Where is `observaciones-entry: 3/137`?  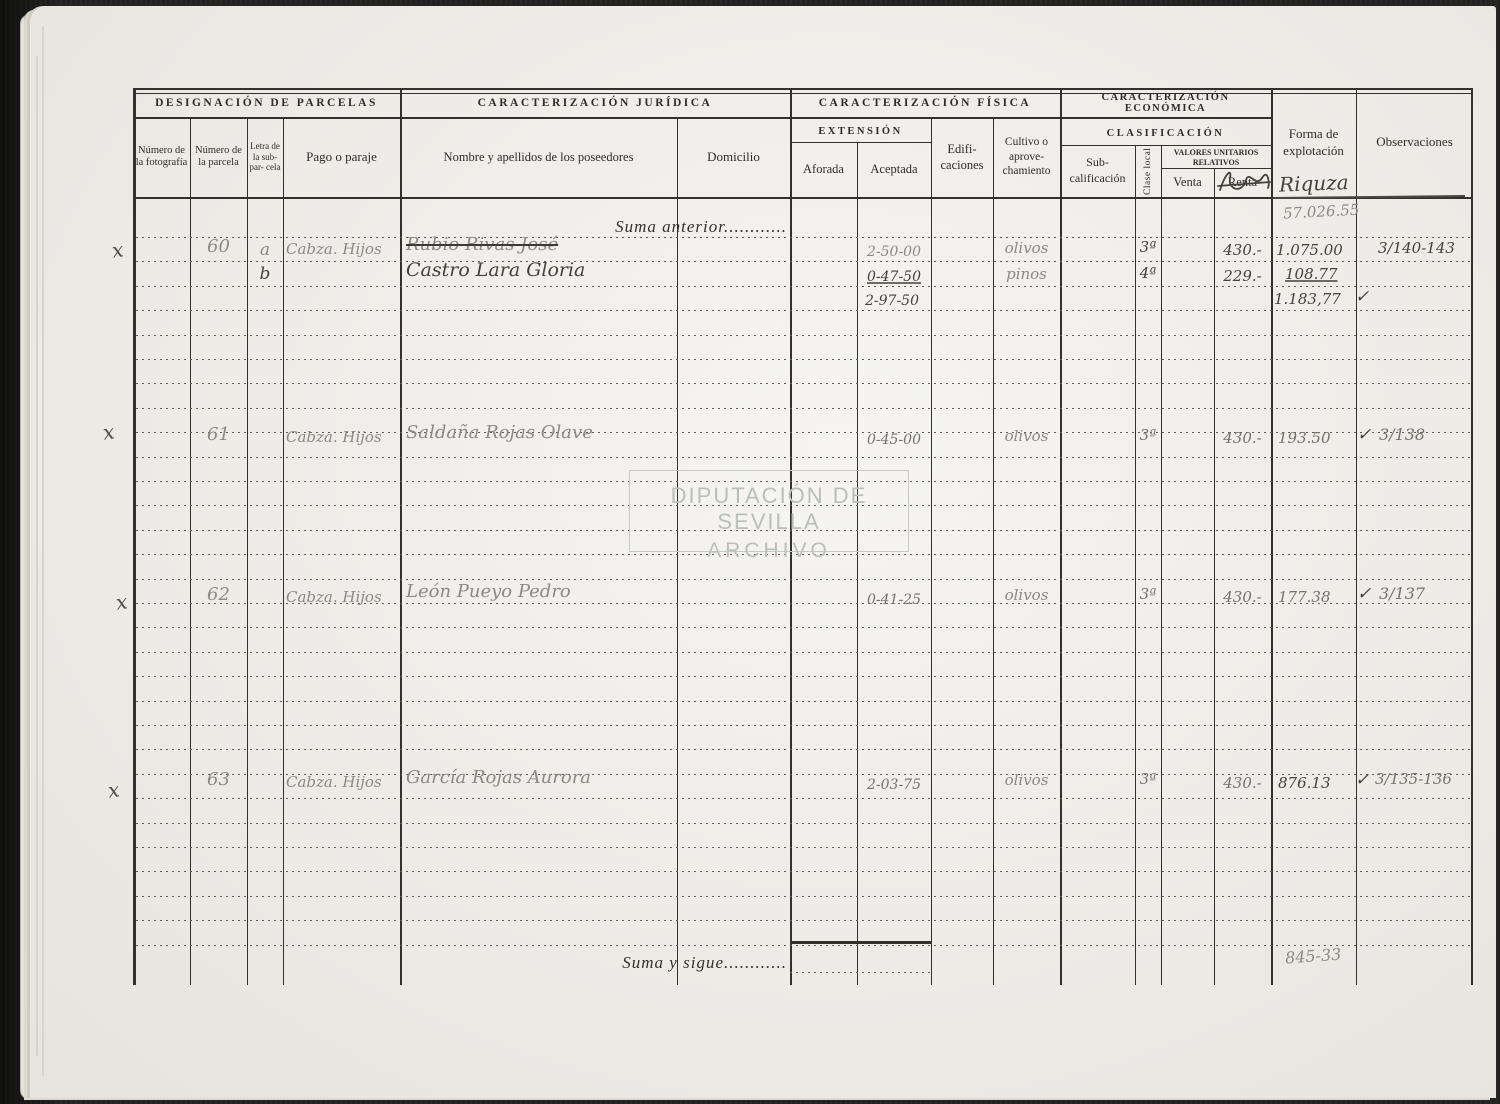
observaciones-entry: 3/137 is located at coordinates (1402, 593).